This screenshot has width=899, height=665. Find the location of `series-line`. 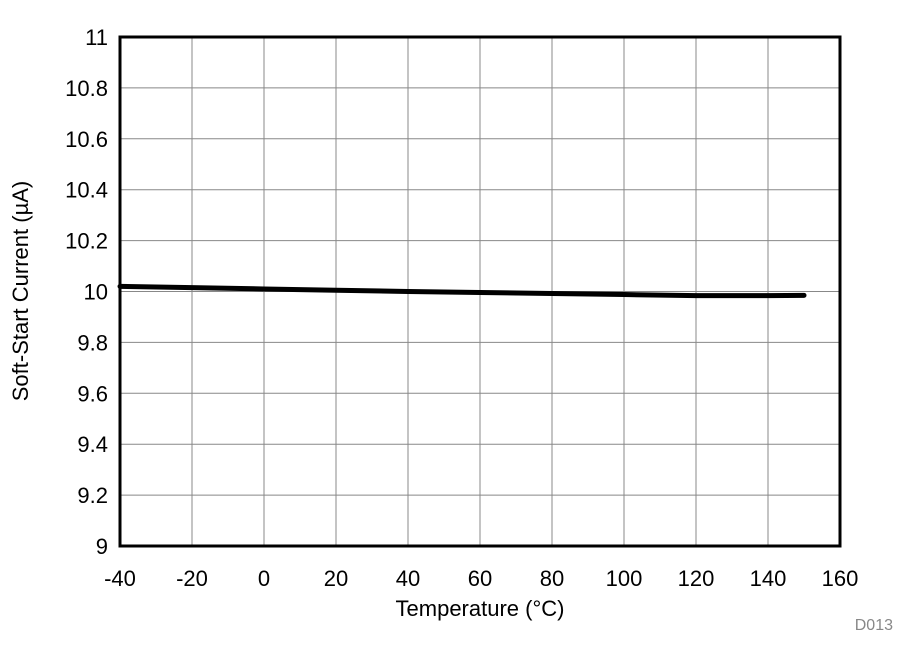

series-line is located at coordinates (462, 291).